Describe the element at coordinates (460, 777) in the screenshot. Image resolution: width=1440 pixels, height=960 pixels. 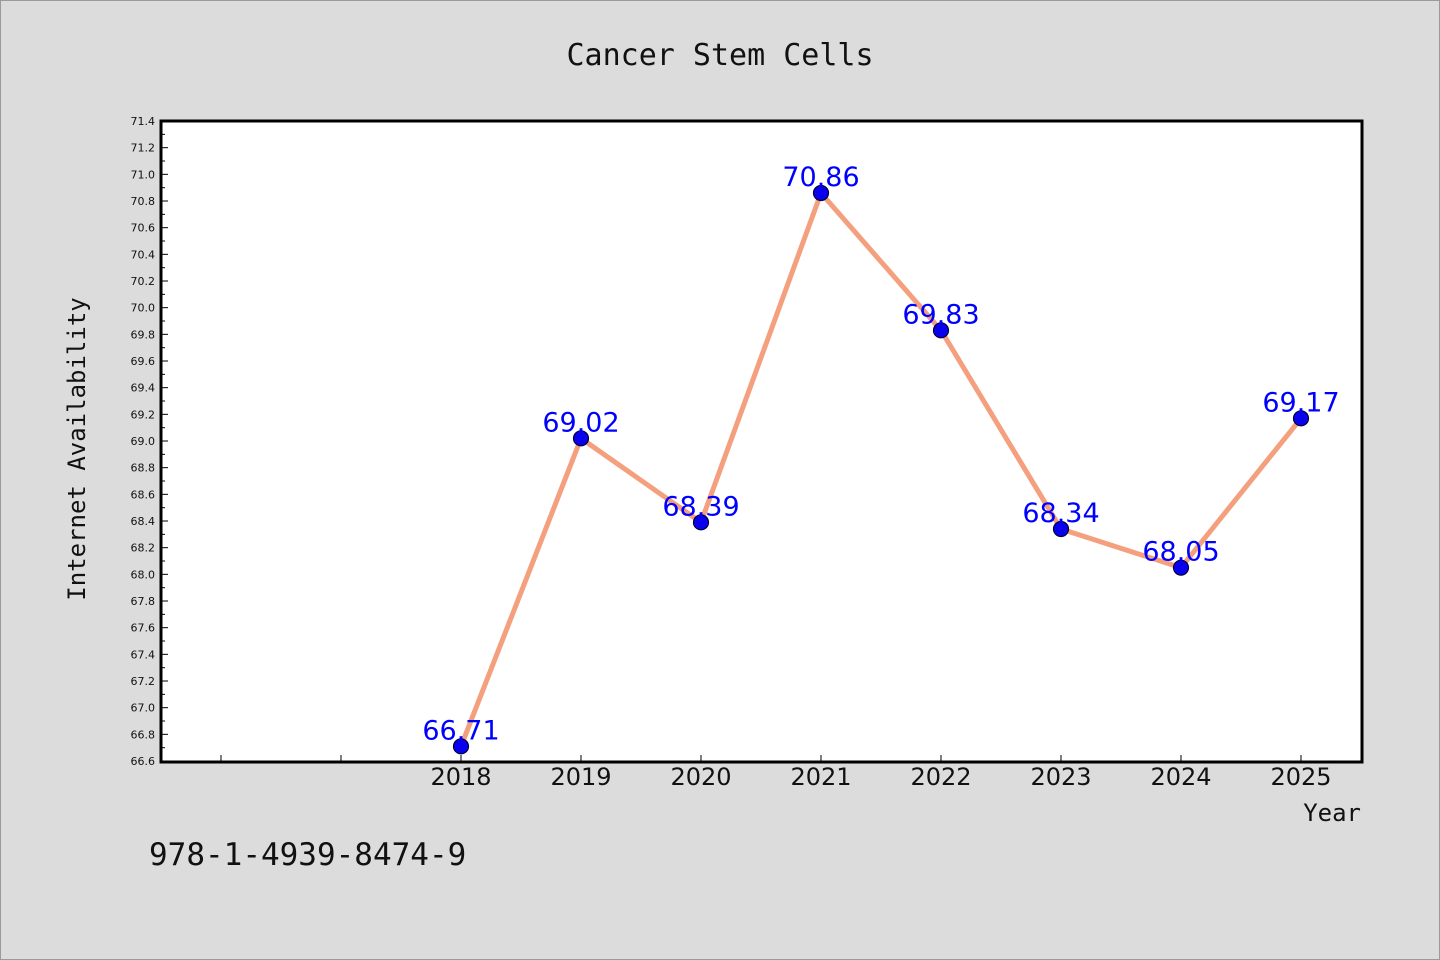
I see `x-tick-label: 2018` at that location.